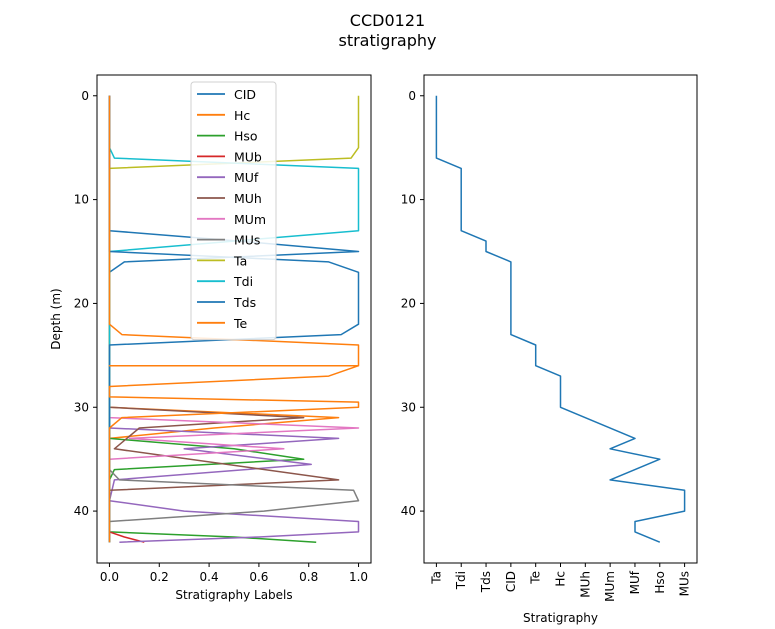  Describe the element at coordinates (561, 579) in the screenshot. I see `x-tick-label: Hc` at that location.